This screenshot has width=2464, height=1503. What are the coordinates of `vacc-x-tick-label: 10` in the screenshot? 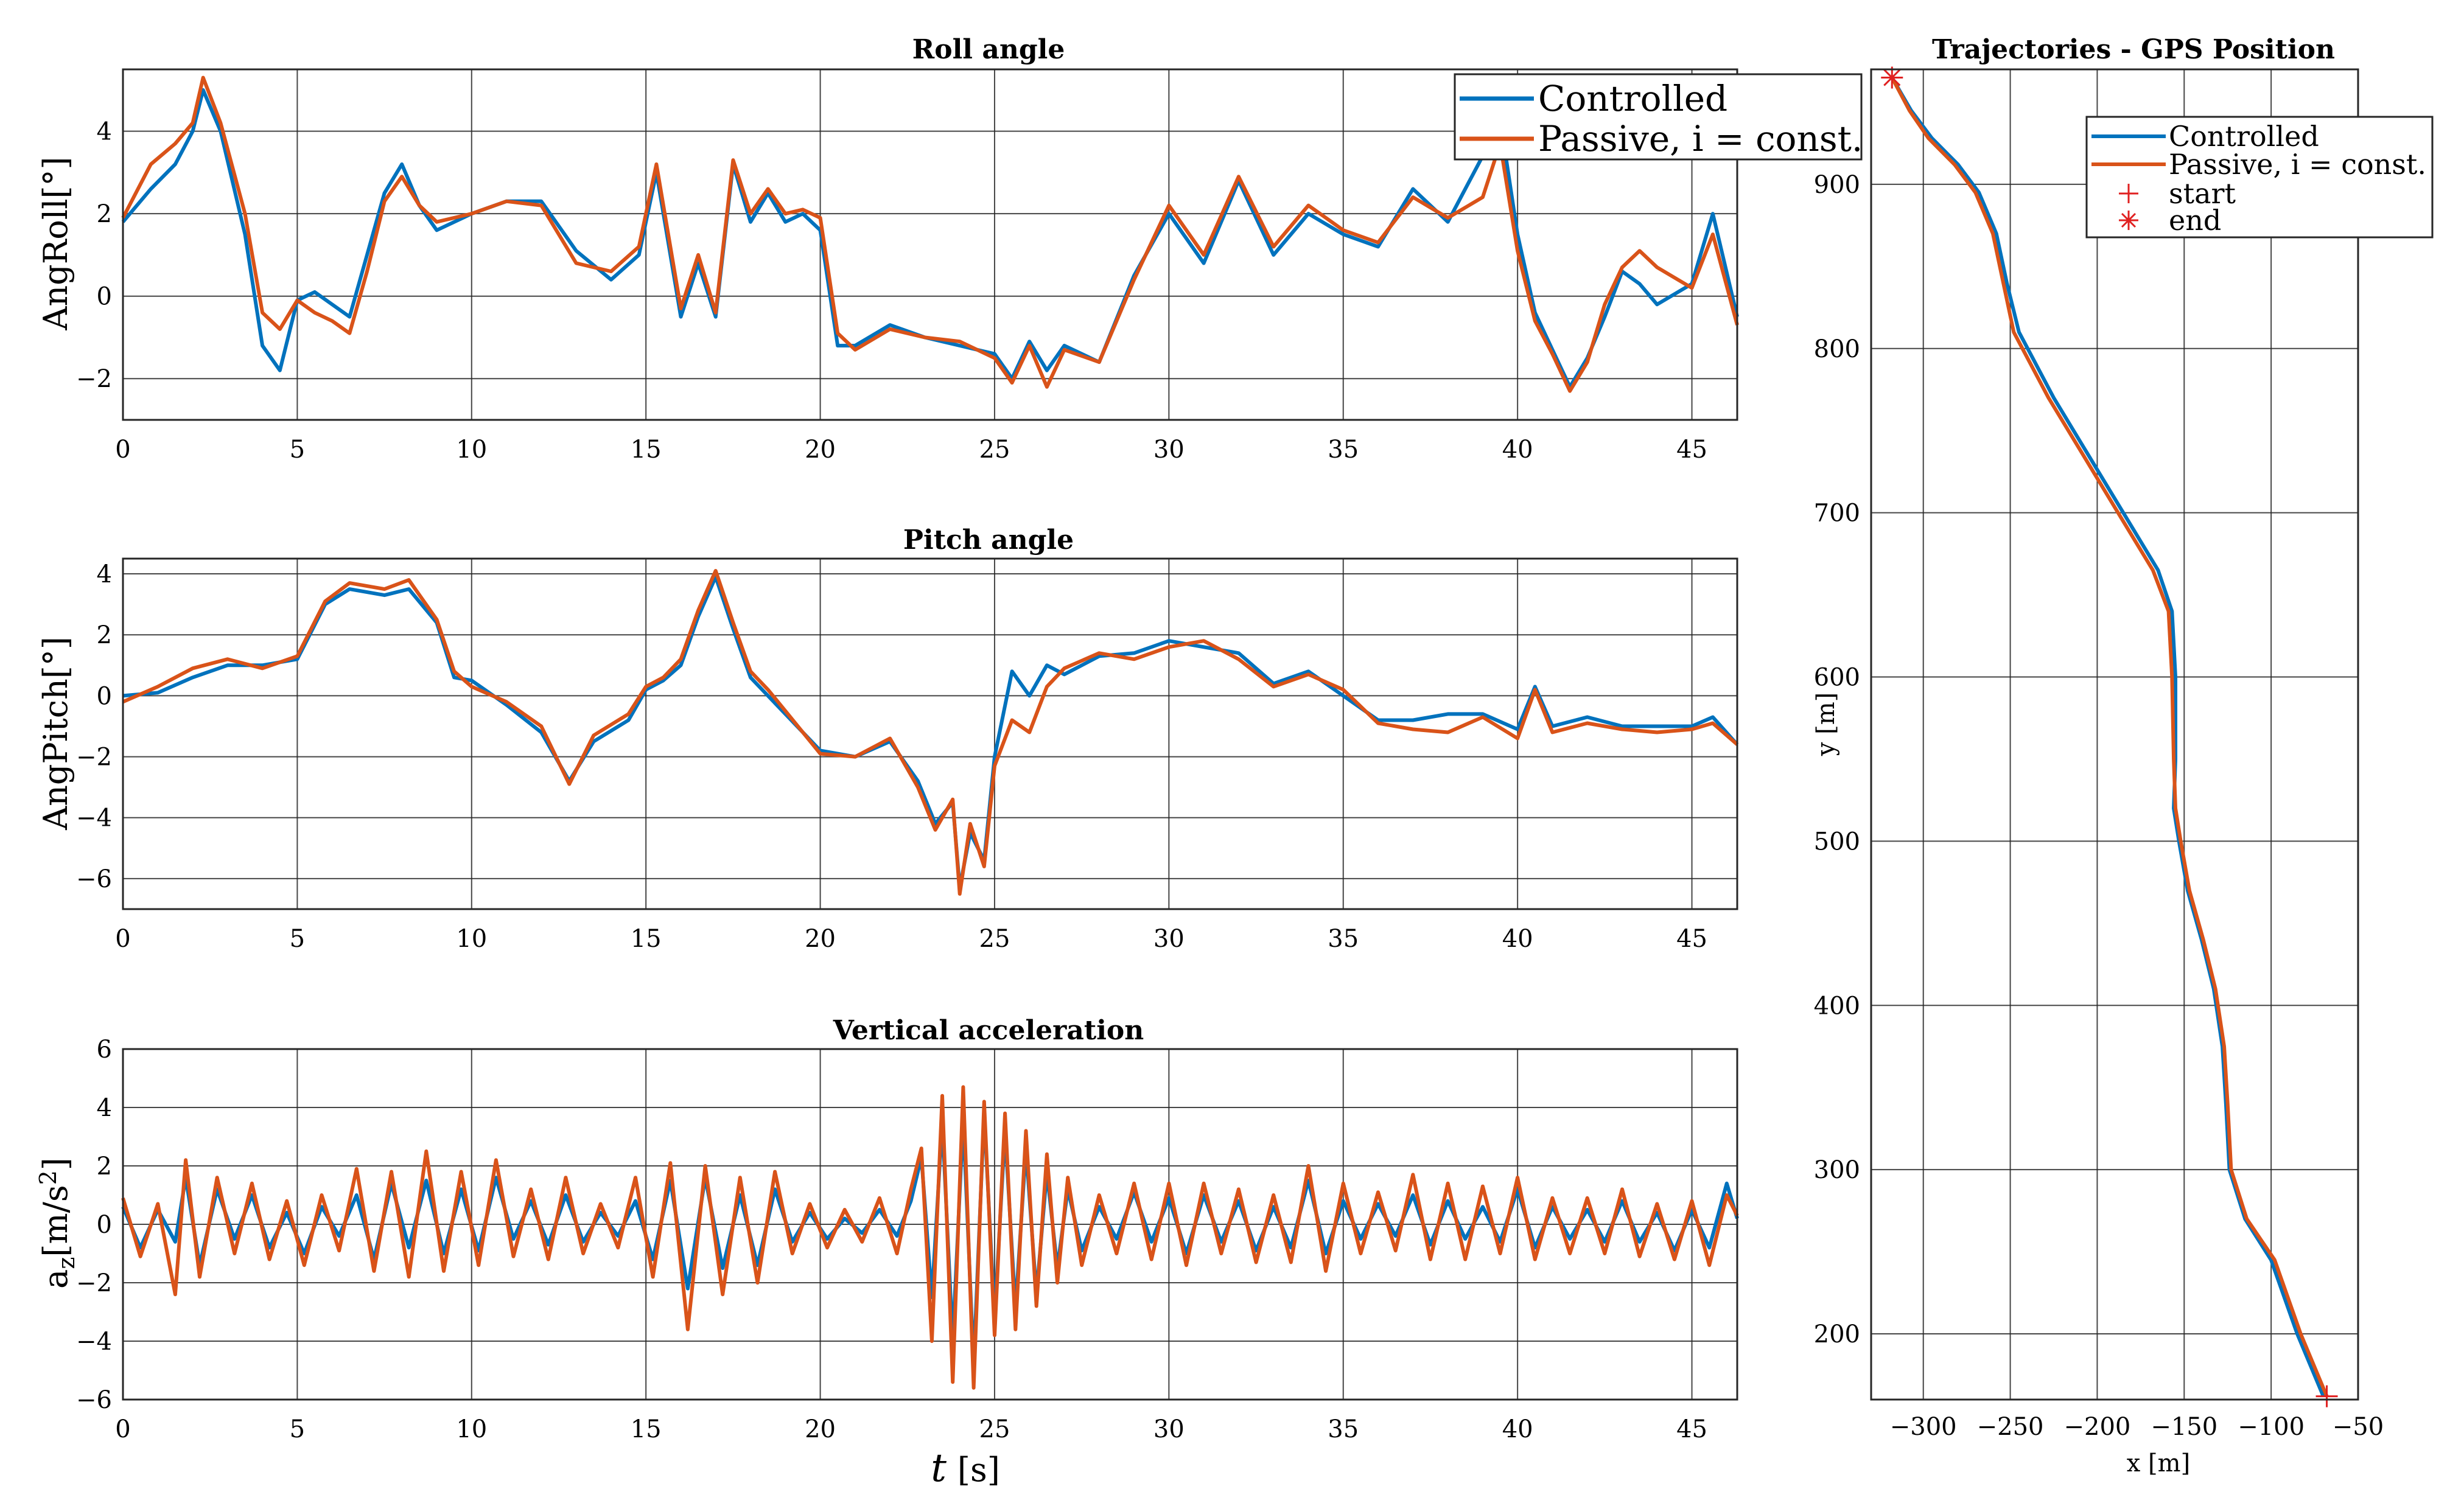 It's located at (471, 1429).